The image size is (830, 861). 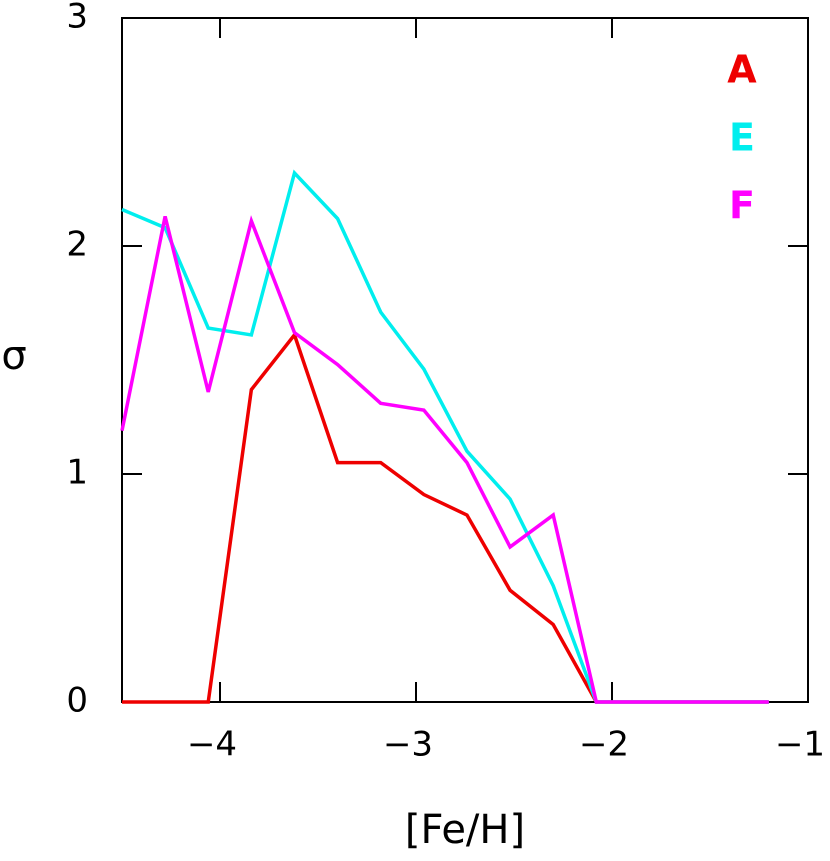 I want to click on x-tick-label: −4, so click(x=212, y=745).